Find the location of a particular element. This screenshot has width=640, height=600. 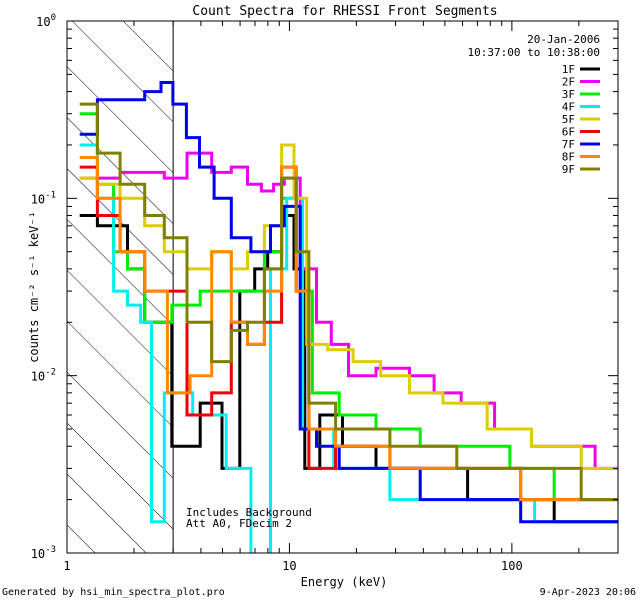

legend-label-3F: 3F is located at coordinates (568, 94).